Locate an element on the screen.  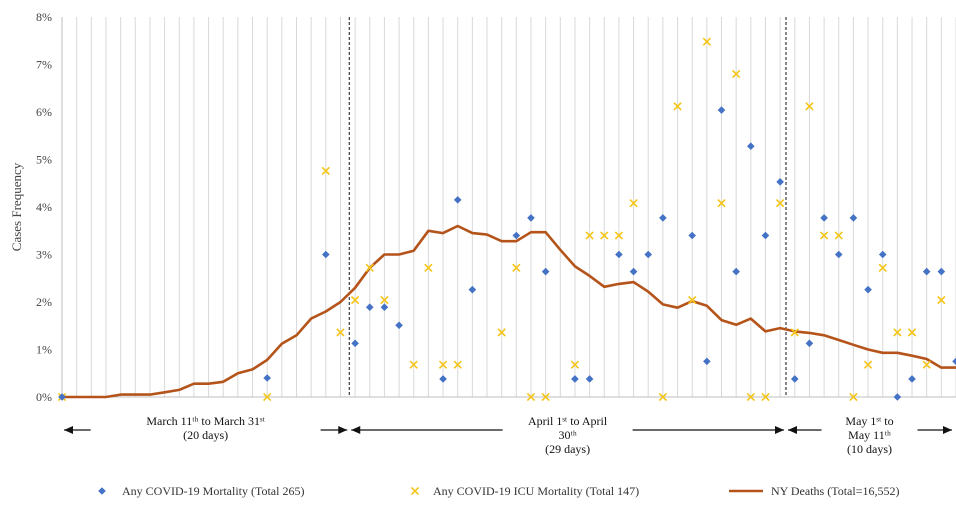
y-tick-label: 8% is located at coordinates (44, 17).